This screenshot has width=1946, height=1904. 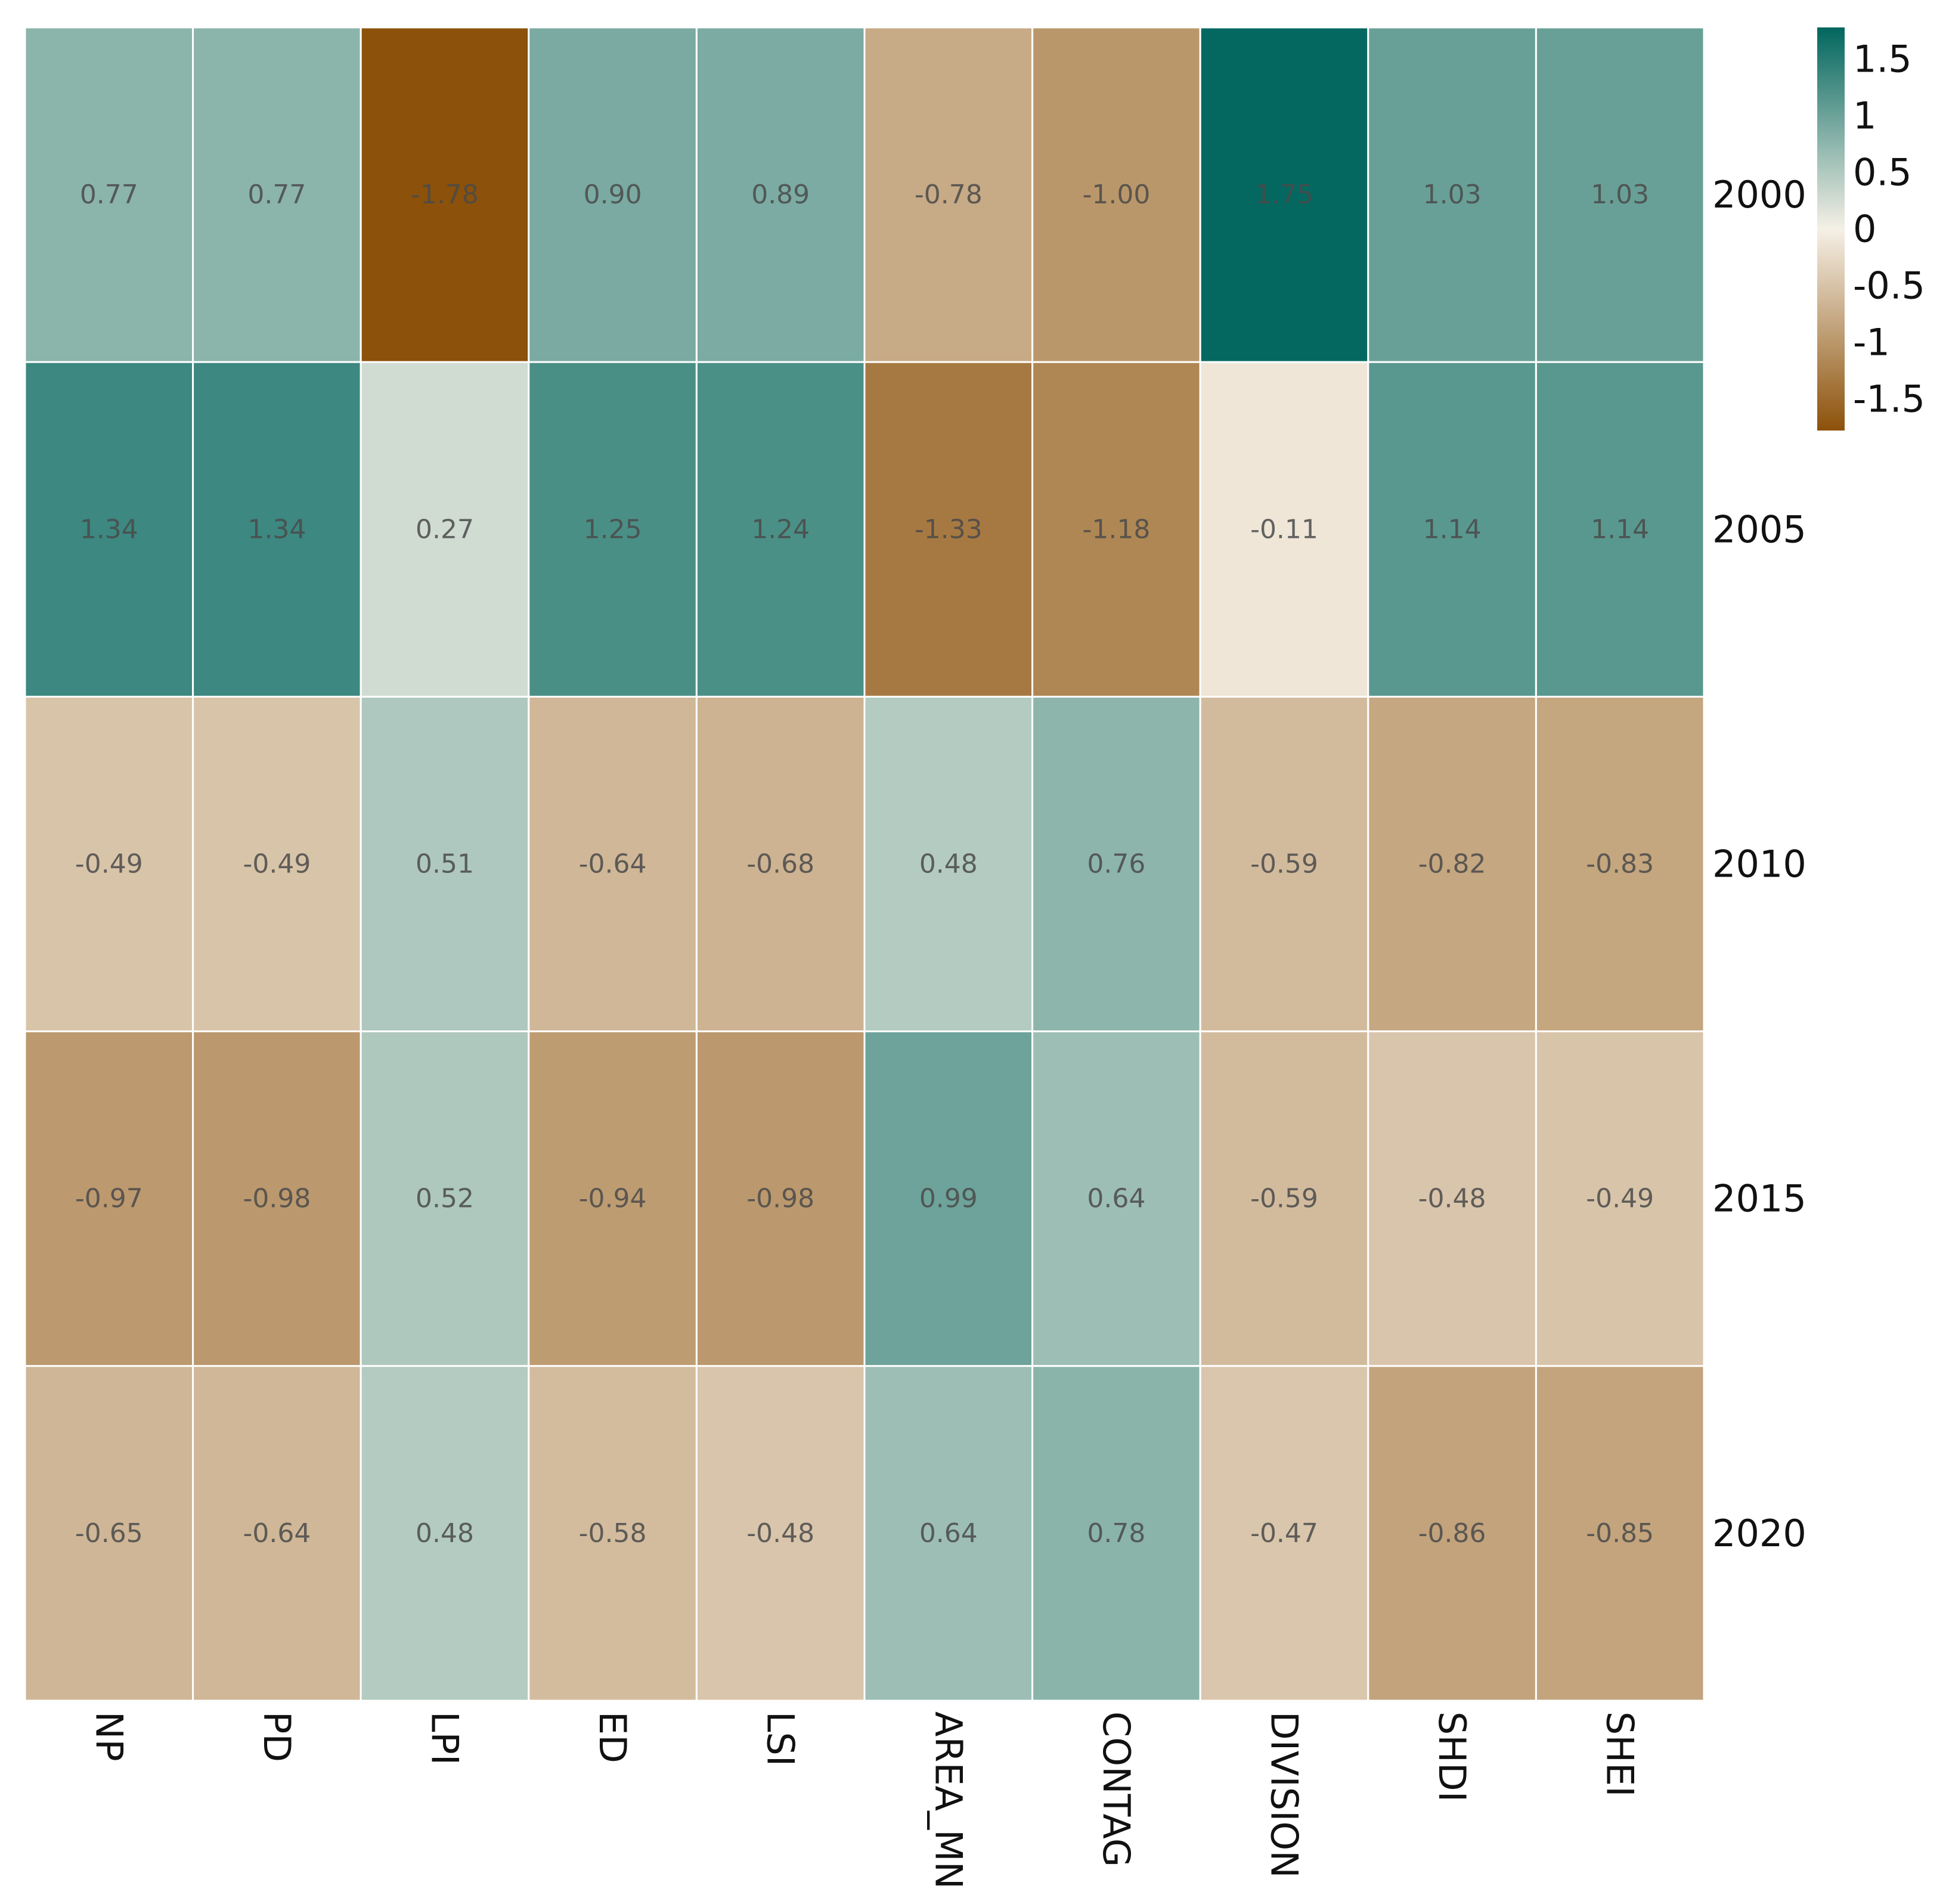 I want to click on cell-value-label: -0.78, so click(x=949, y=194).